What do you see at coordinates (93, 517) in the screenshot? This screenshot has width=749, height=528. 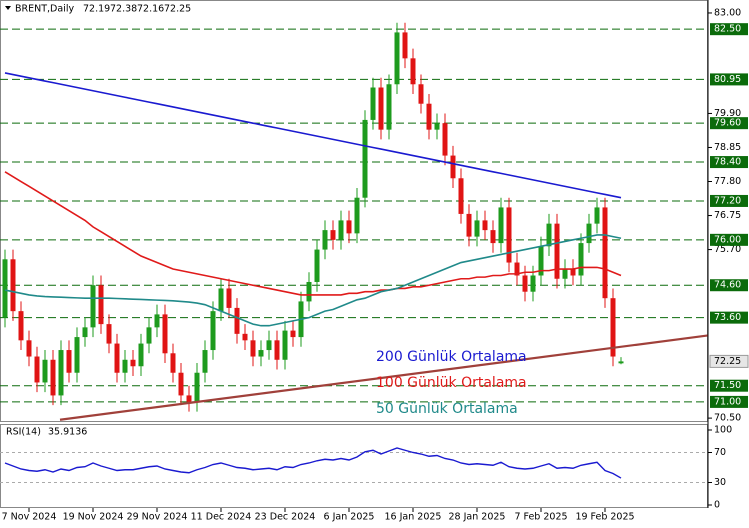 I see `x-tick-label: 19 Nov 2024` at bounding box center [93, 517].